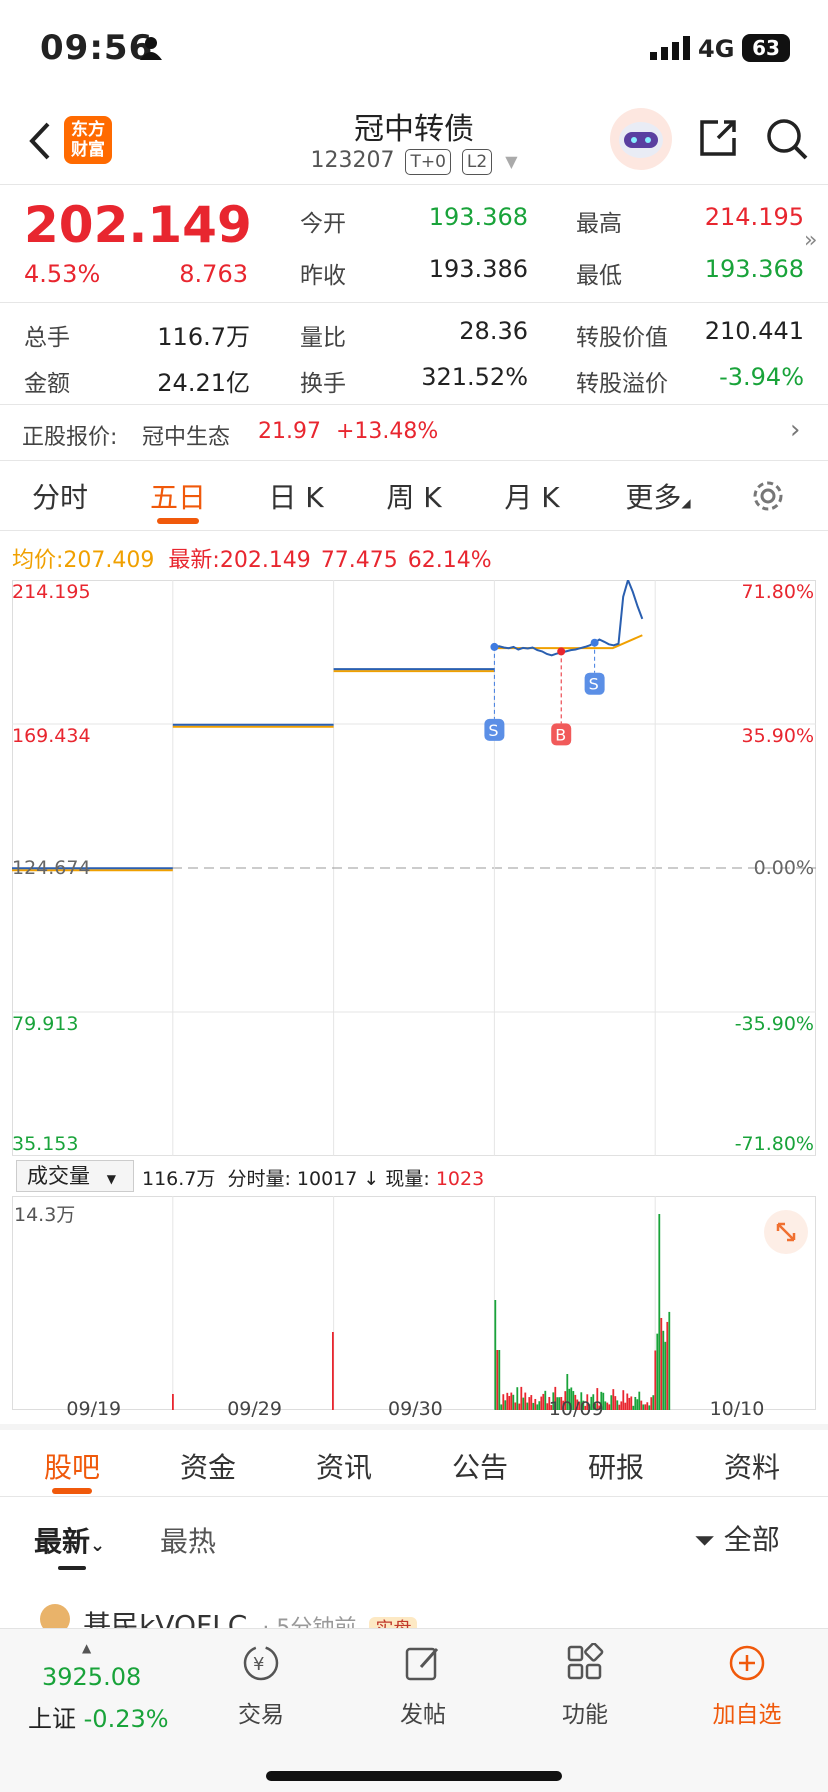 The width and height of the screenshot is (828, 1792). I want to click on nav-add-watchlist: 加自选, so click(747, 1686).